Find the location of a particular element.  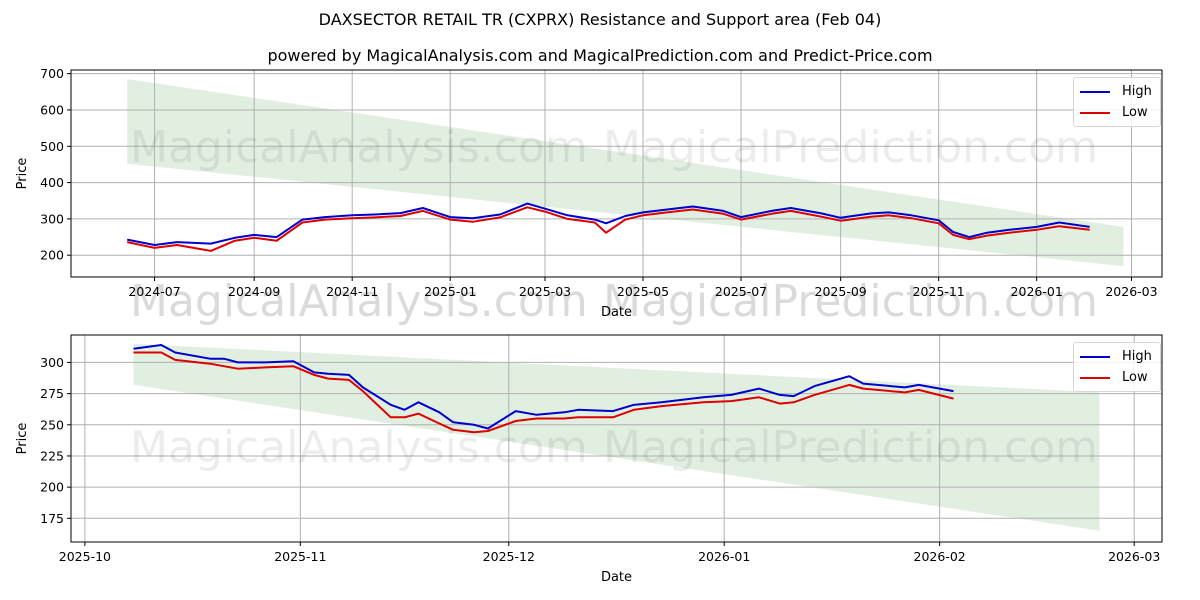

y-tick-label: 600 is located at coordinates (52, 109).